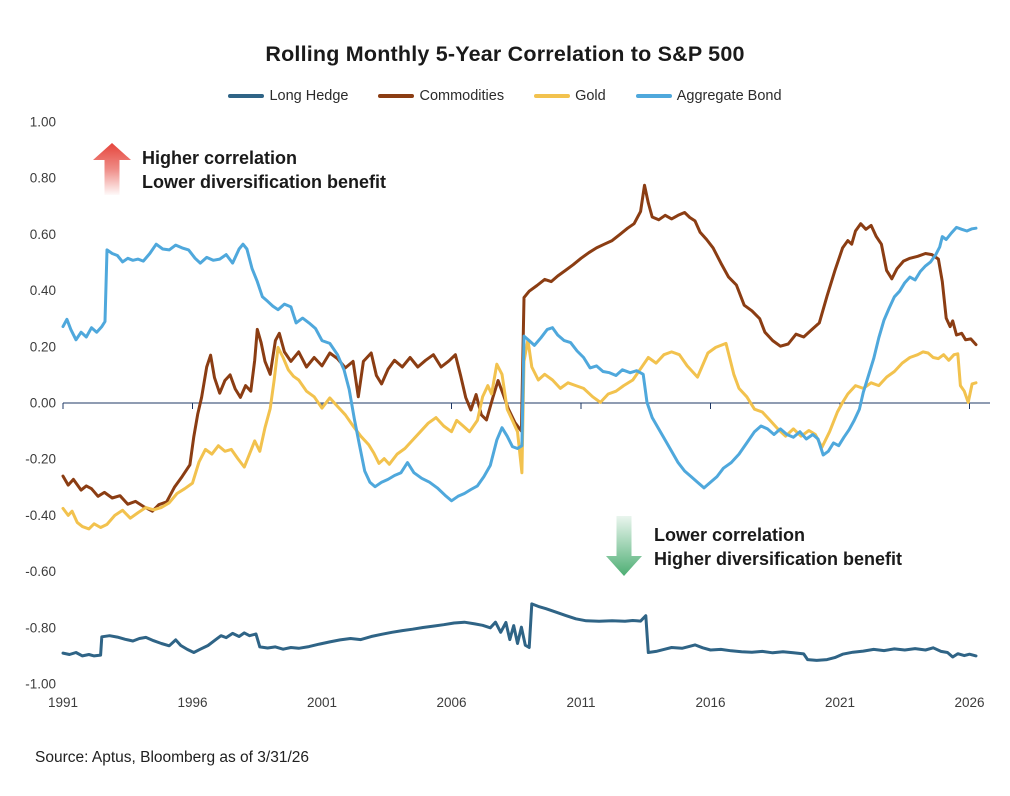 The height and width of the screenshot is (796, 1010). I want to click on y-tick-label: -0.20, so click(40, 459).